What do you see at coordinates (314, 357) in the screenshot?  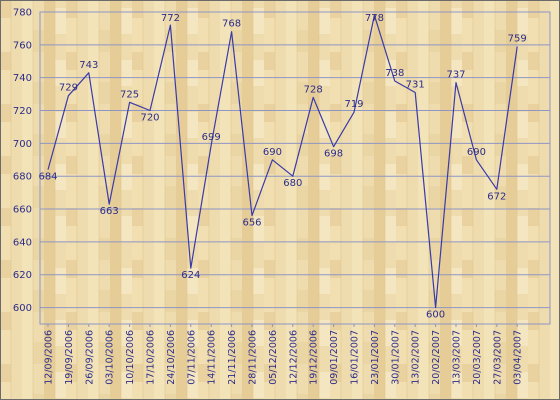 I see `x-tick-label: 19/12/2006` at bounding box center [314, 357].